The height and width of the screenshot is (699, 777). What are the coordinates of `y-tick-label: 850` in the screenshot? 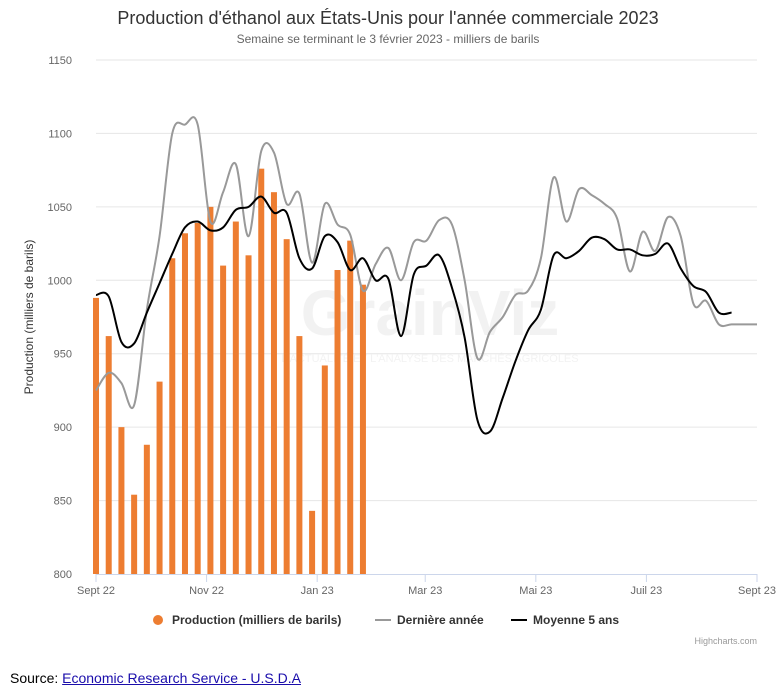 It's located at (63, 502).